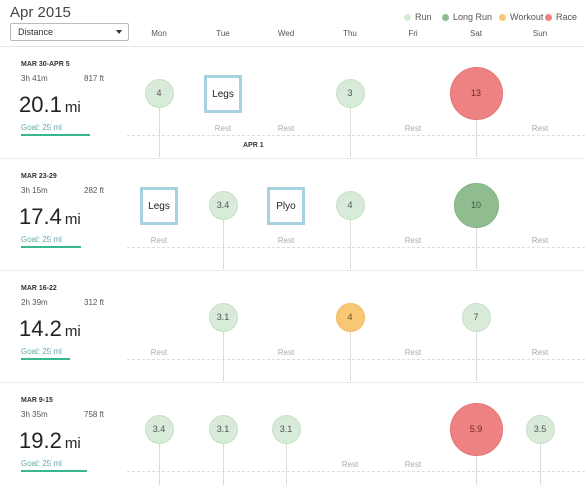 The height and width of the screenshot is (485, 585). What do you see at coordinates (40, 216) in the screenshot?
I see `week-distance-value: 17.4` at bounding box center [40, 216].